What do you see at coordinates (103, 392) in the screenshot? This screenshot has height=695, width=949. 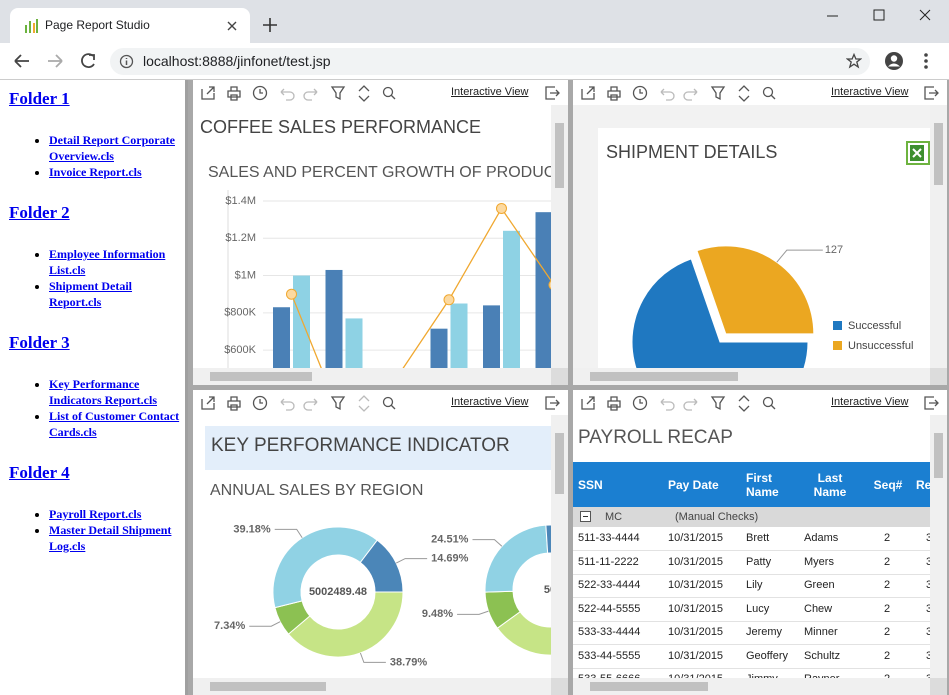 I see `report-link: Key Performance Indicators Report.cls` at bounding box center [103, 392].